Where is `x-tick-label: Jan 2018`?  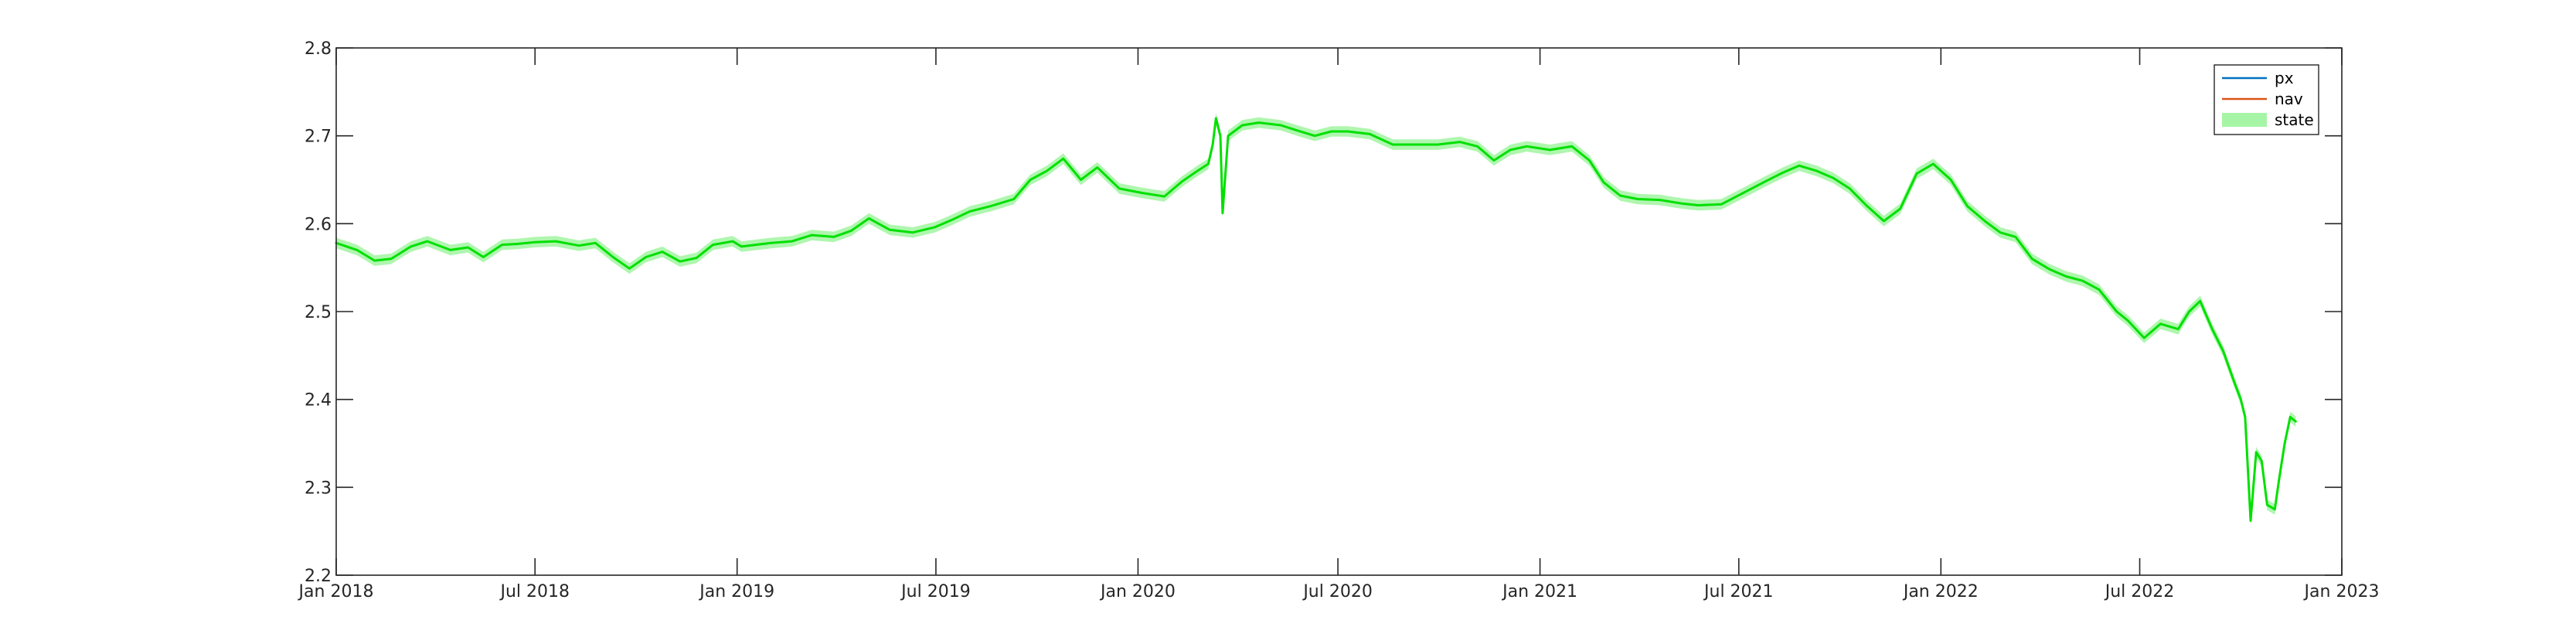
x-tick-label: Jan 2018 is located at coordinates (336, 591).